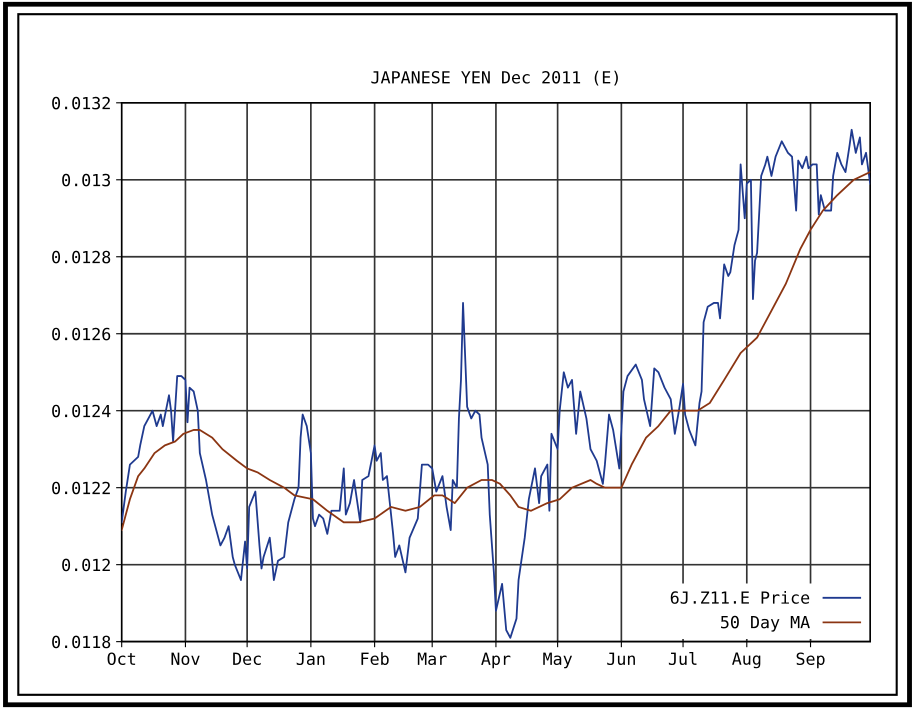  What do you see at coordinates (186, 659) in the screenshot?
I see `x-tick-label: Nov` at bounding box center [186, 659].